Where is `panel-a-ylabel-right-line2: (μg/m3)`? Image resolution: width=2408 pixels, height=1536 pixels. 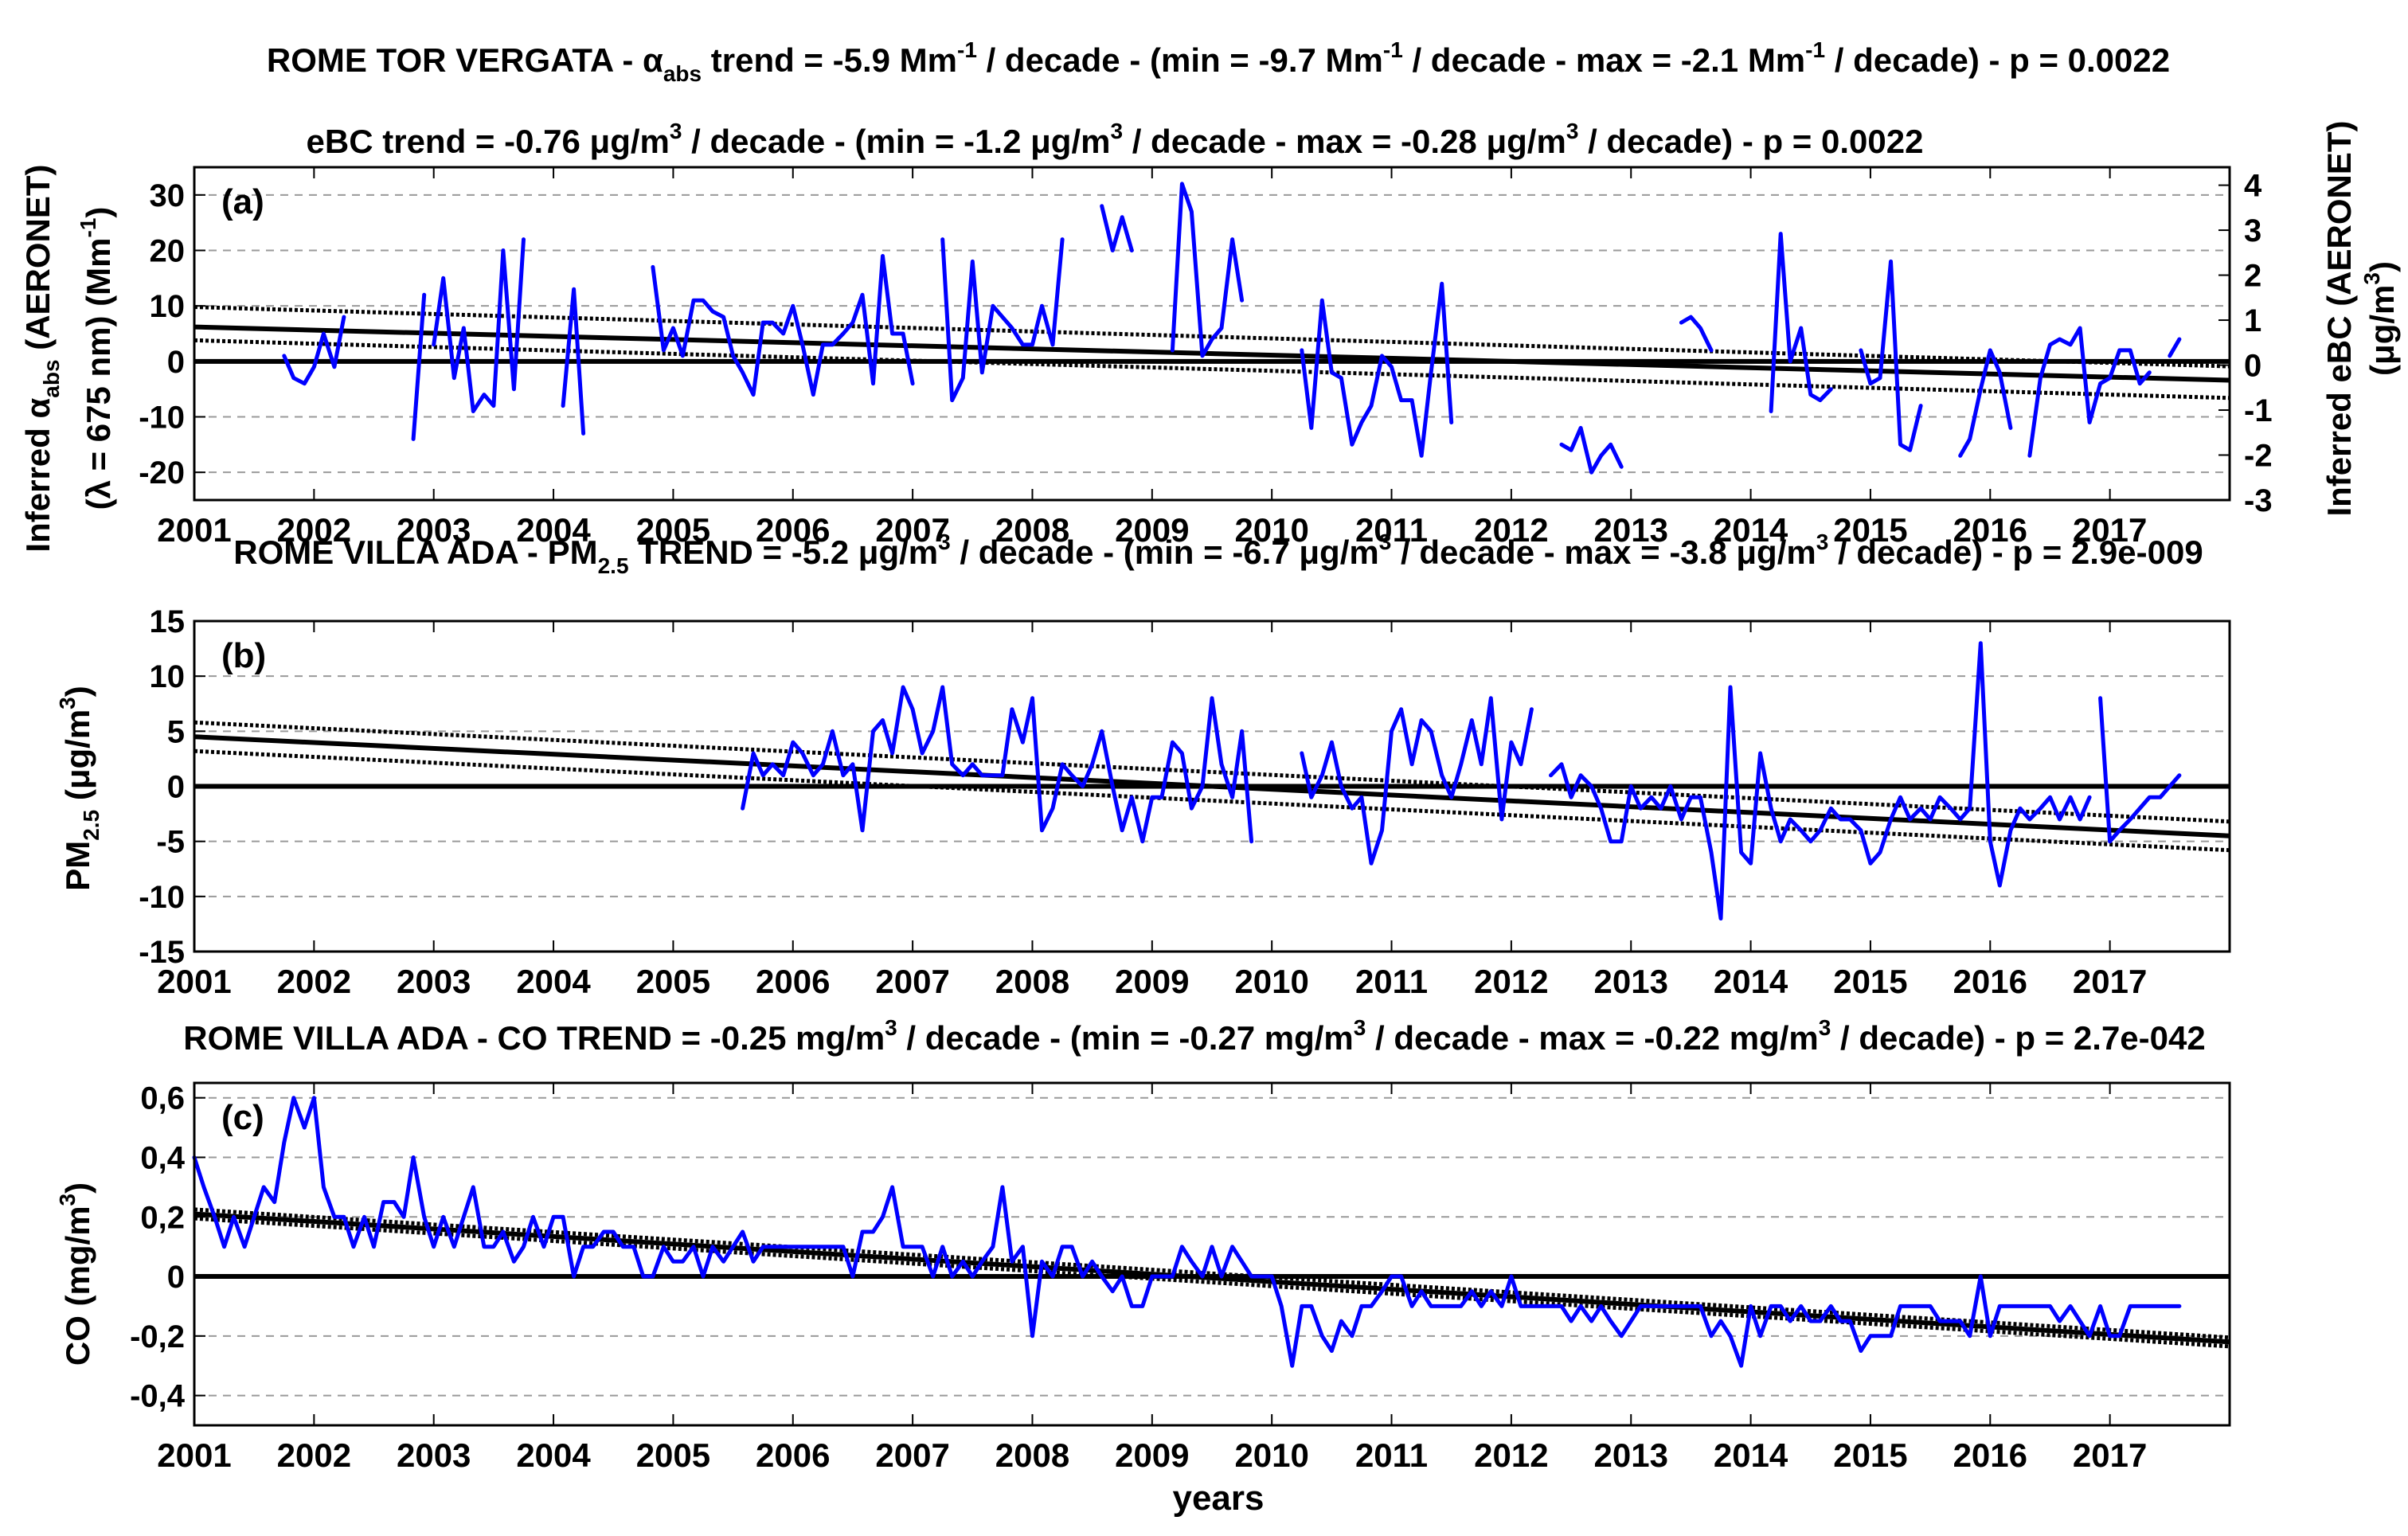
panel-a-ylabel-right-line2: (μg/m3) is located at coordinates (2380, 318).